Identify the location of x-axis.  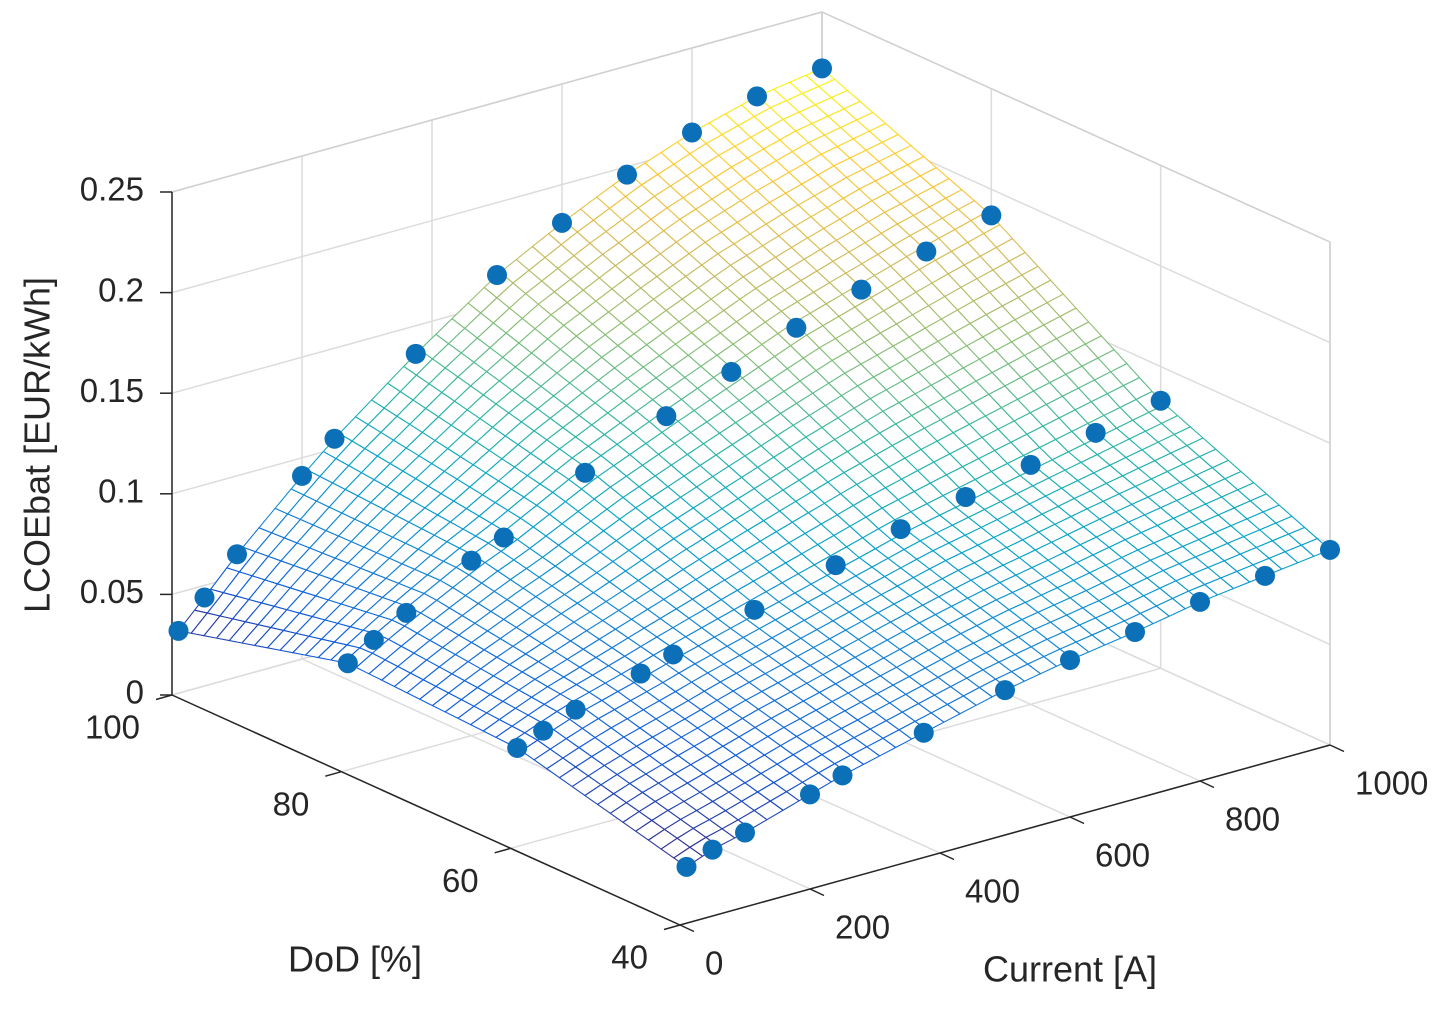
(1005, 835).